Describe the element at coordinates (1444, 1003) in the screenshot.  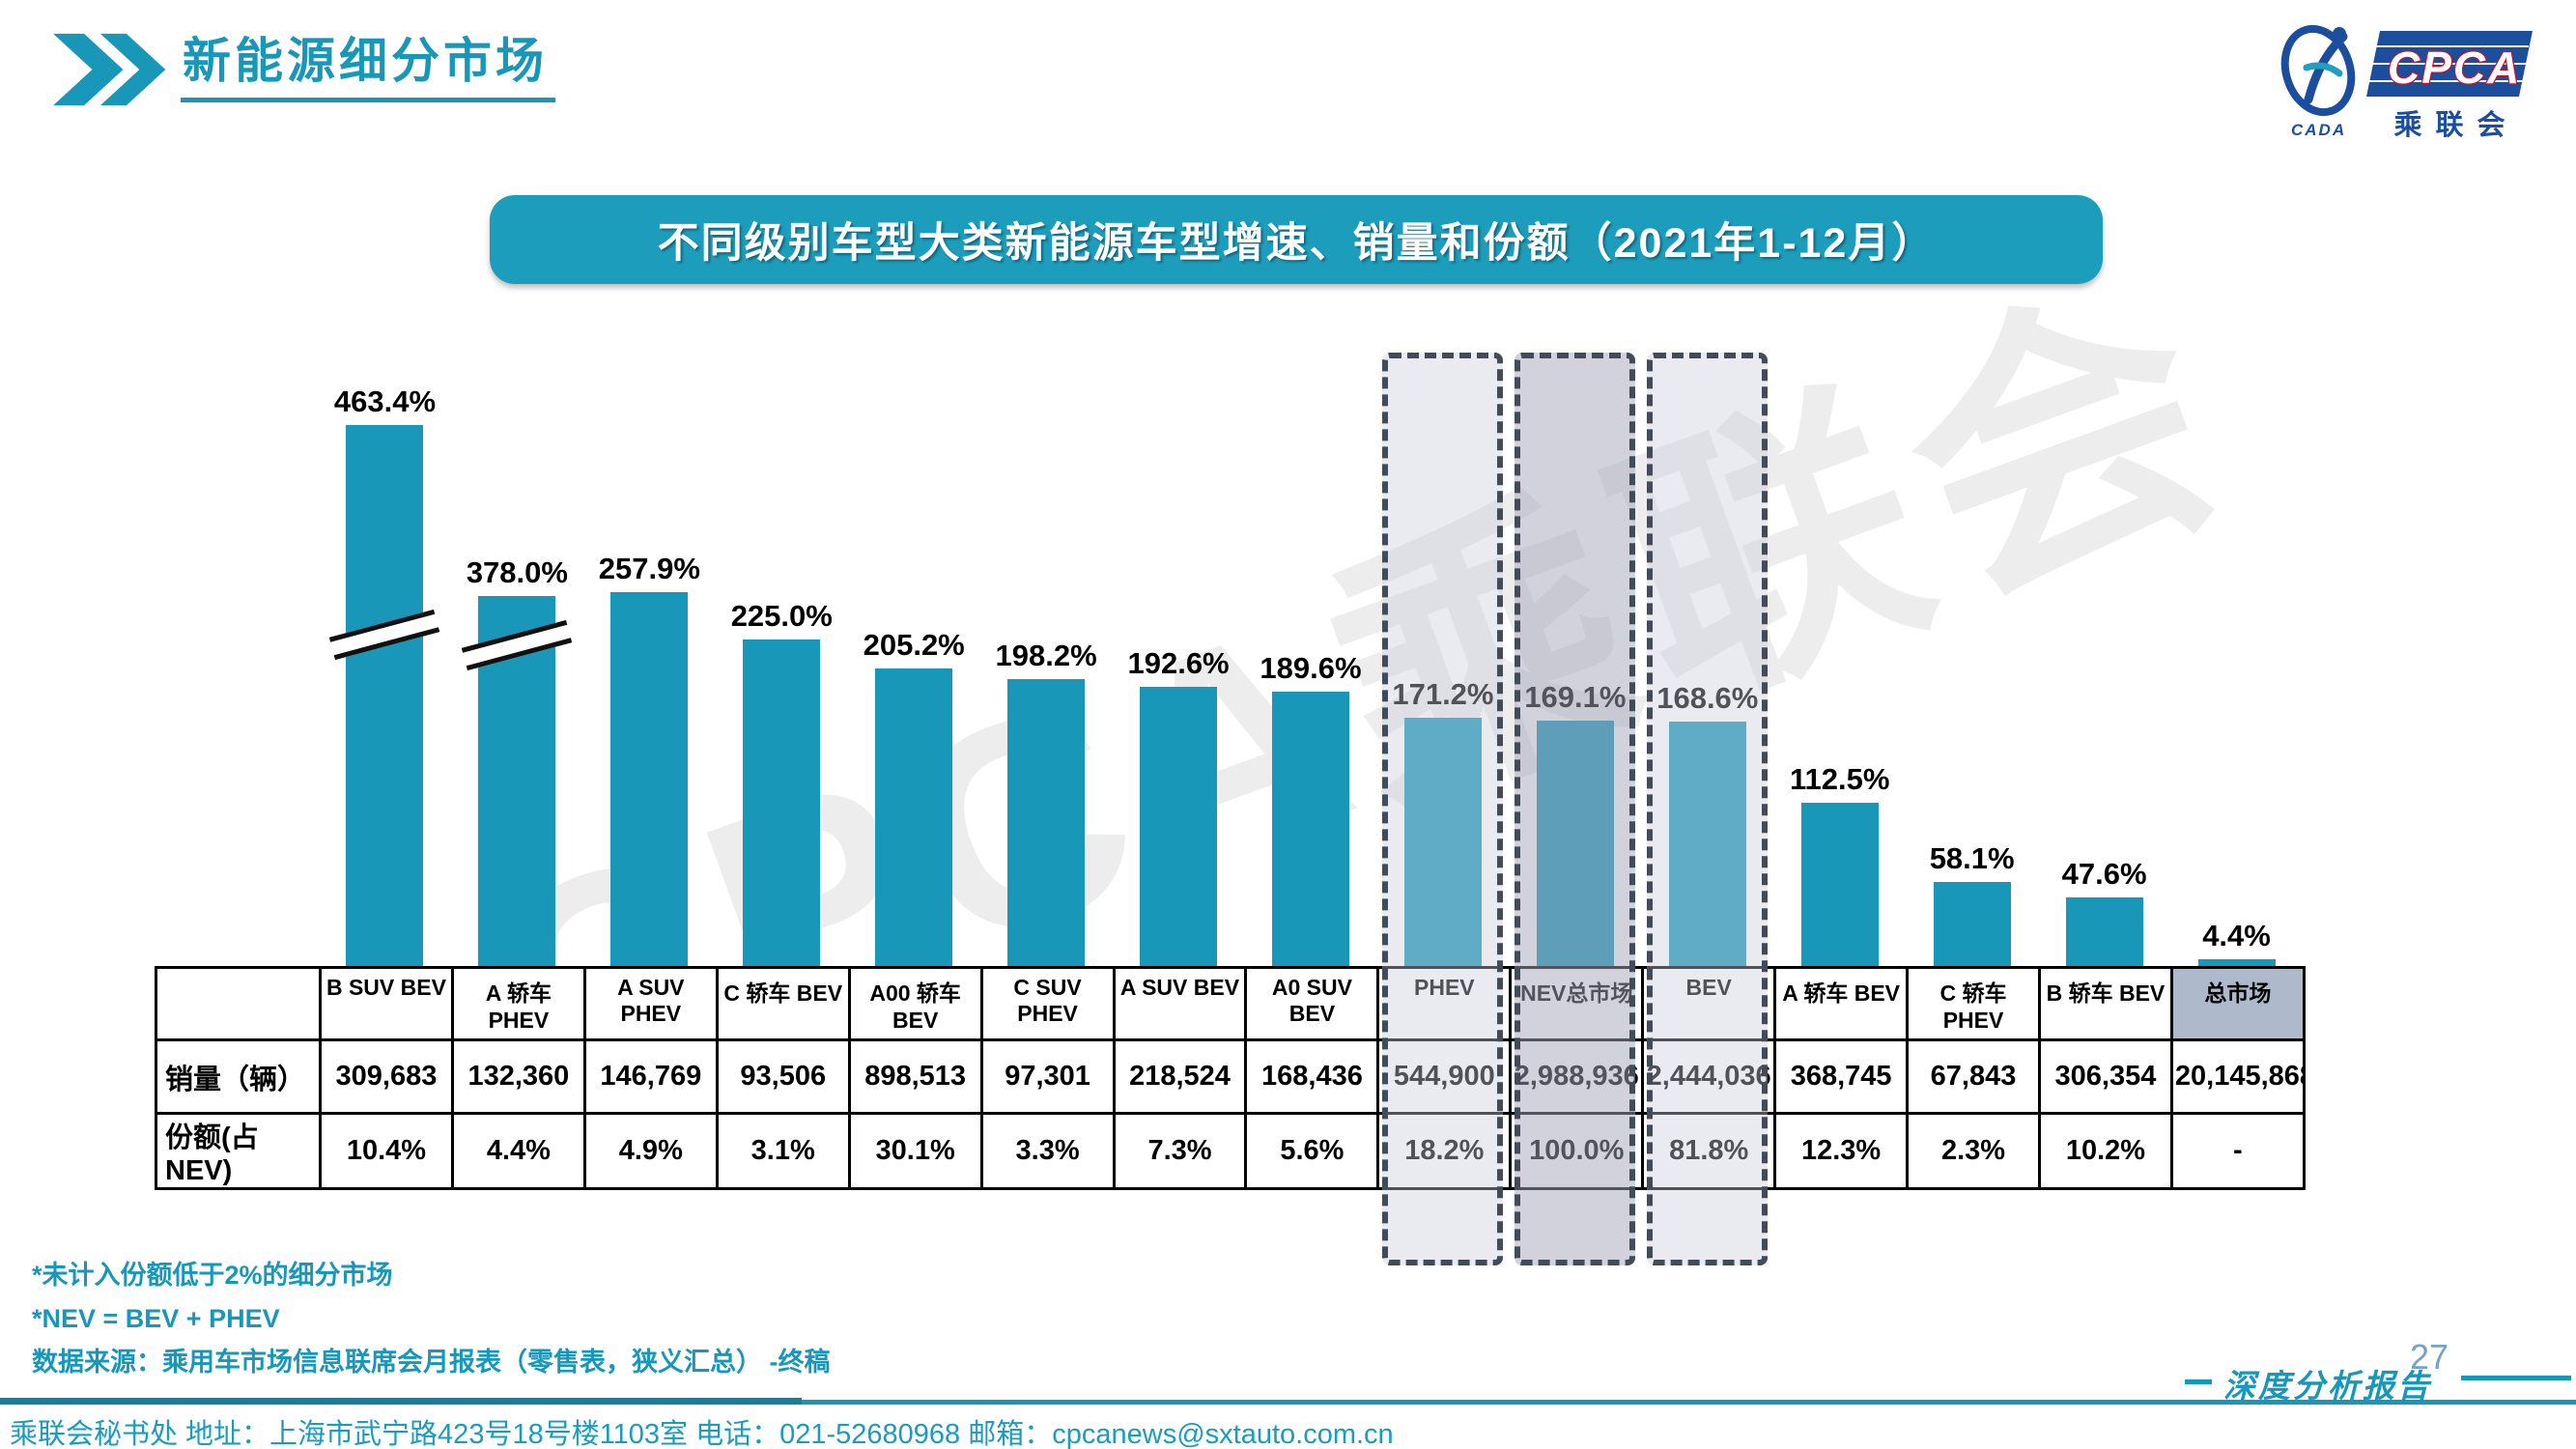
I see `column-header: PHEV` at that location.